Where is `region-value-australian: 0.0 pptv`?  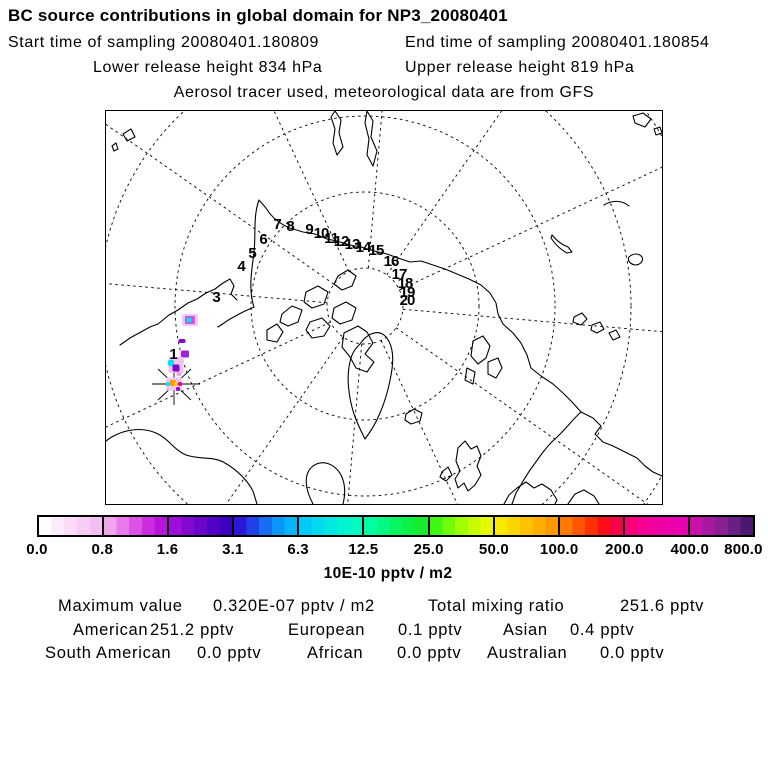 region-value-australian: 0.0 pptv is located at coordinates (632, 653).